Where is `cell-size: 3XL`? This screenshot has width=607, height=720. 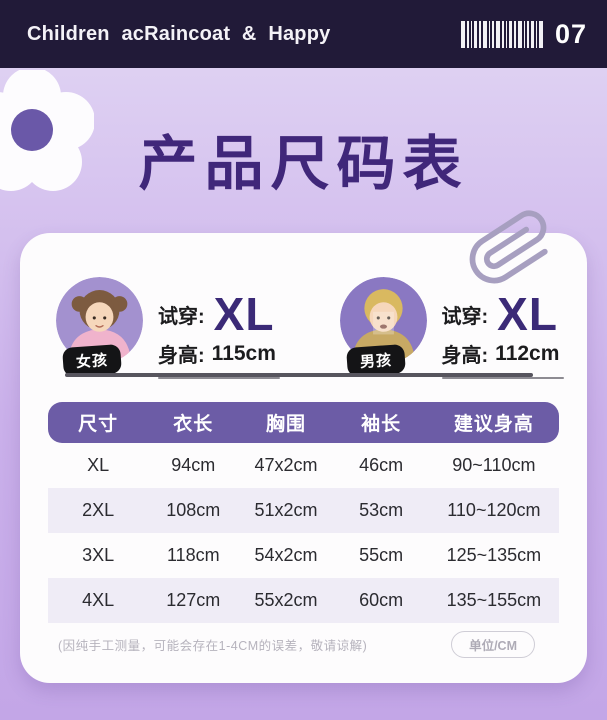 cell-size: 3XL is located at coordinates (98, 555).